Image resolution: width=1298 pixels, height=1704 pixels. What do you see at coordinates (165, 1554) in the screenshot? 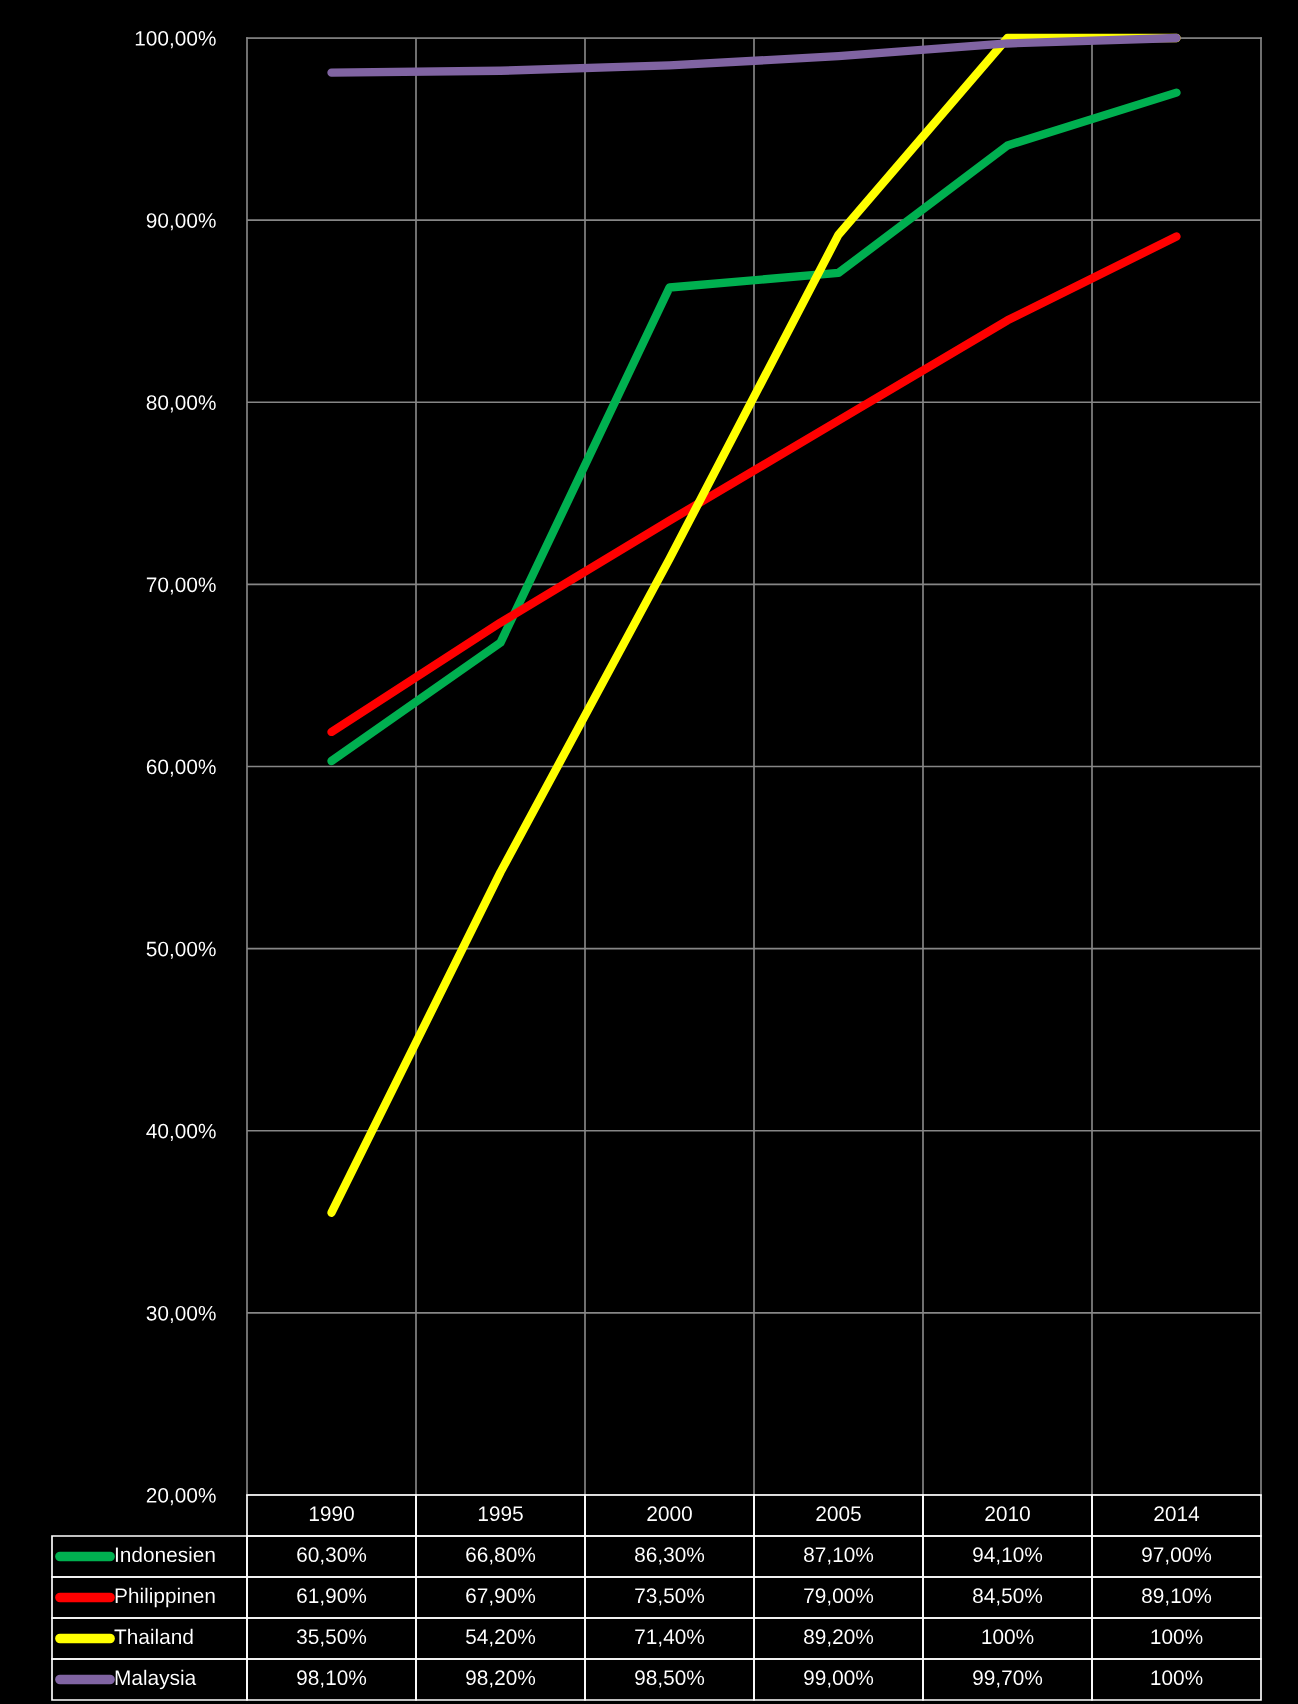
I see `legend-label: Indonesien` at bounding box center [165, 1554].